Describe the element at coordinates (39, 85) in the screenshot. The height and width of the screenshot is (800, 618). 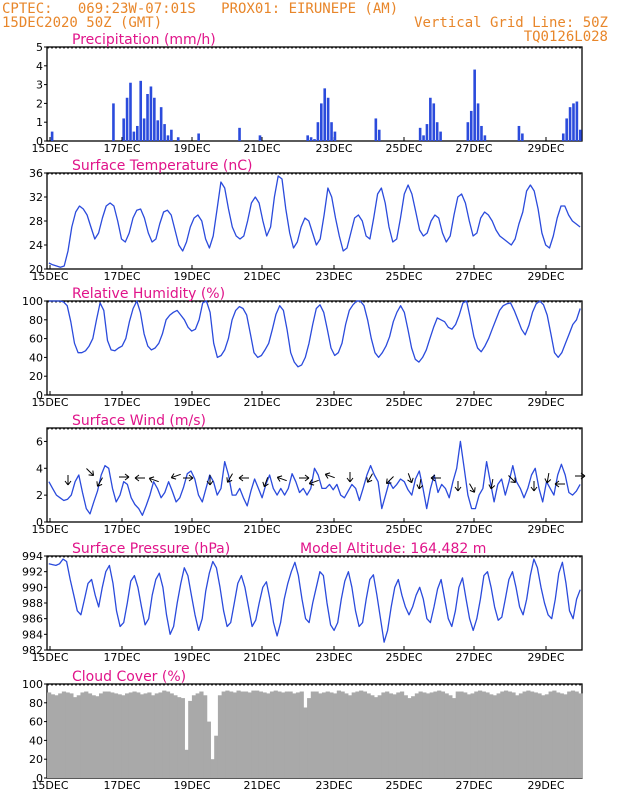
I see `precipitation-ytick-label-3: 3` at that location.